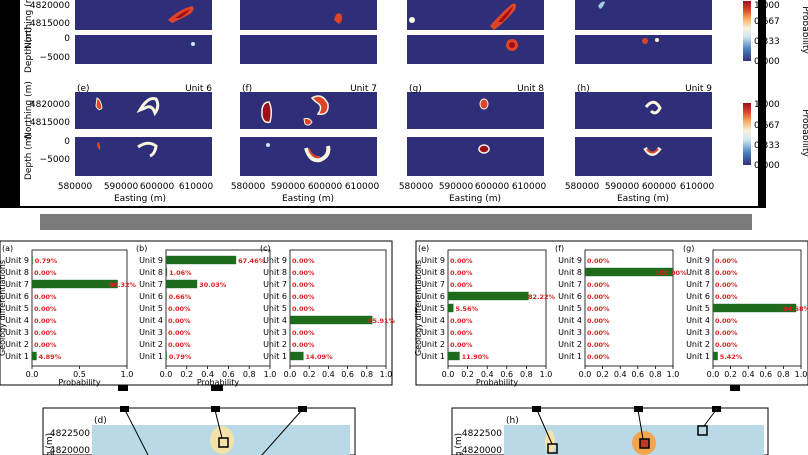 The width and height of the screenshot is (808, 455). What do you see at coordinates (482, 434) in the screenshot?
I see `bottom-map-right-tick-top: 4822500` at bounding box center [482, 434].